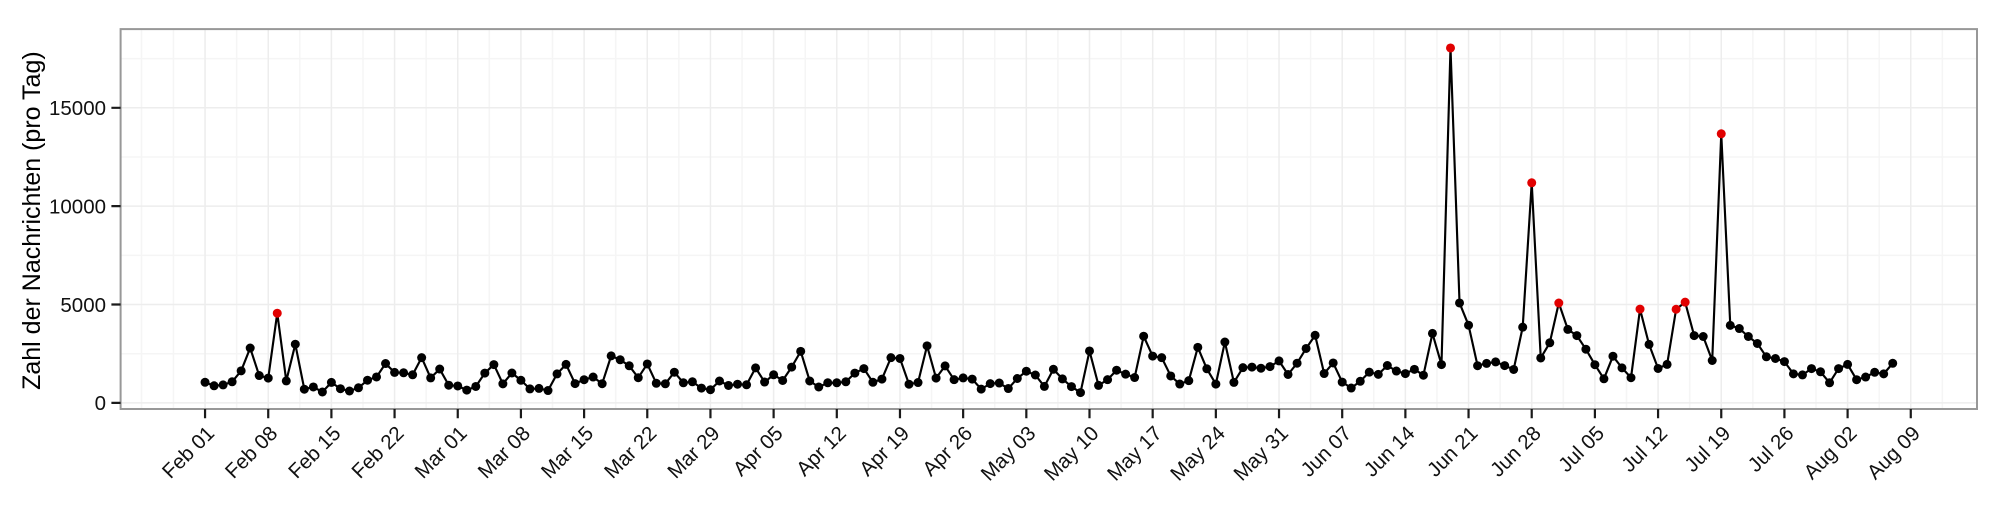 This screenshot has height=531, width=2006. What do you see at coordinates (32, 220) in the screenshot?
I see `svg-text: Zahl der Nachrichten (pro Tag)` at bounding box center [32, 220].